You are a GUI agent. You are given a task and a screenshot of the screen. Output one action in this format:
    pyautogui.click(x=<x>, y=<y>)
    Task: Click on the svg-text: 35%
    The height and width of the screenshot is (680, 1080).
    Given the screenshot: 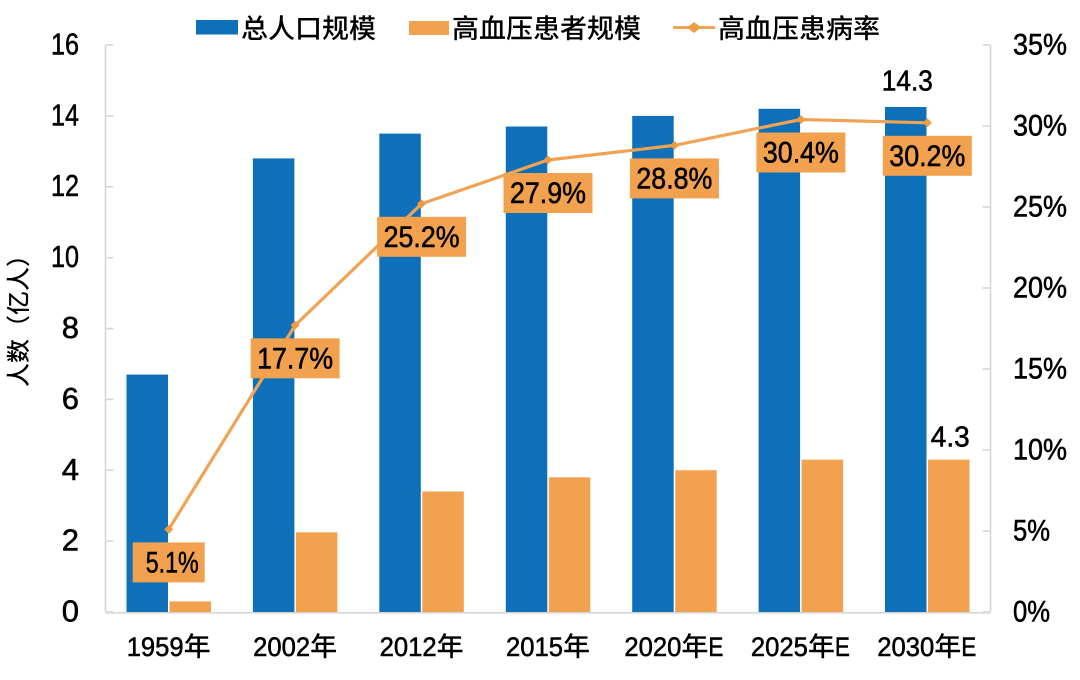 What is the action you would take?
    pyautogui.click(x=1040, y=45)
    